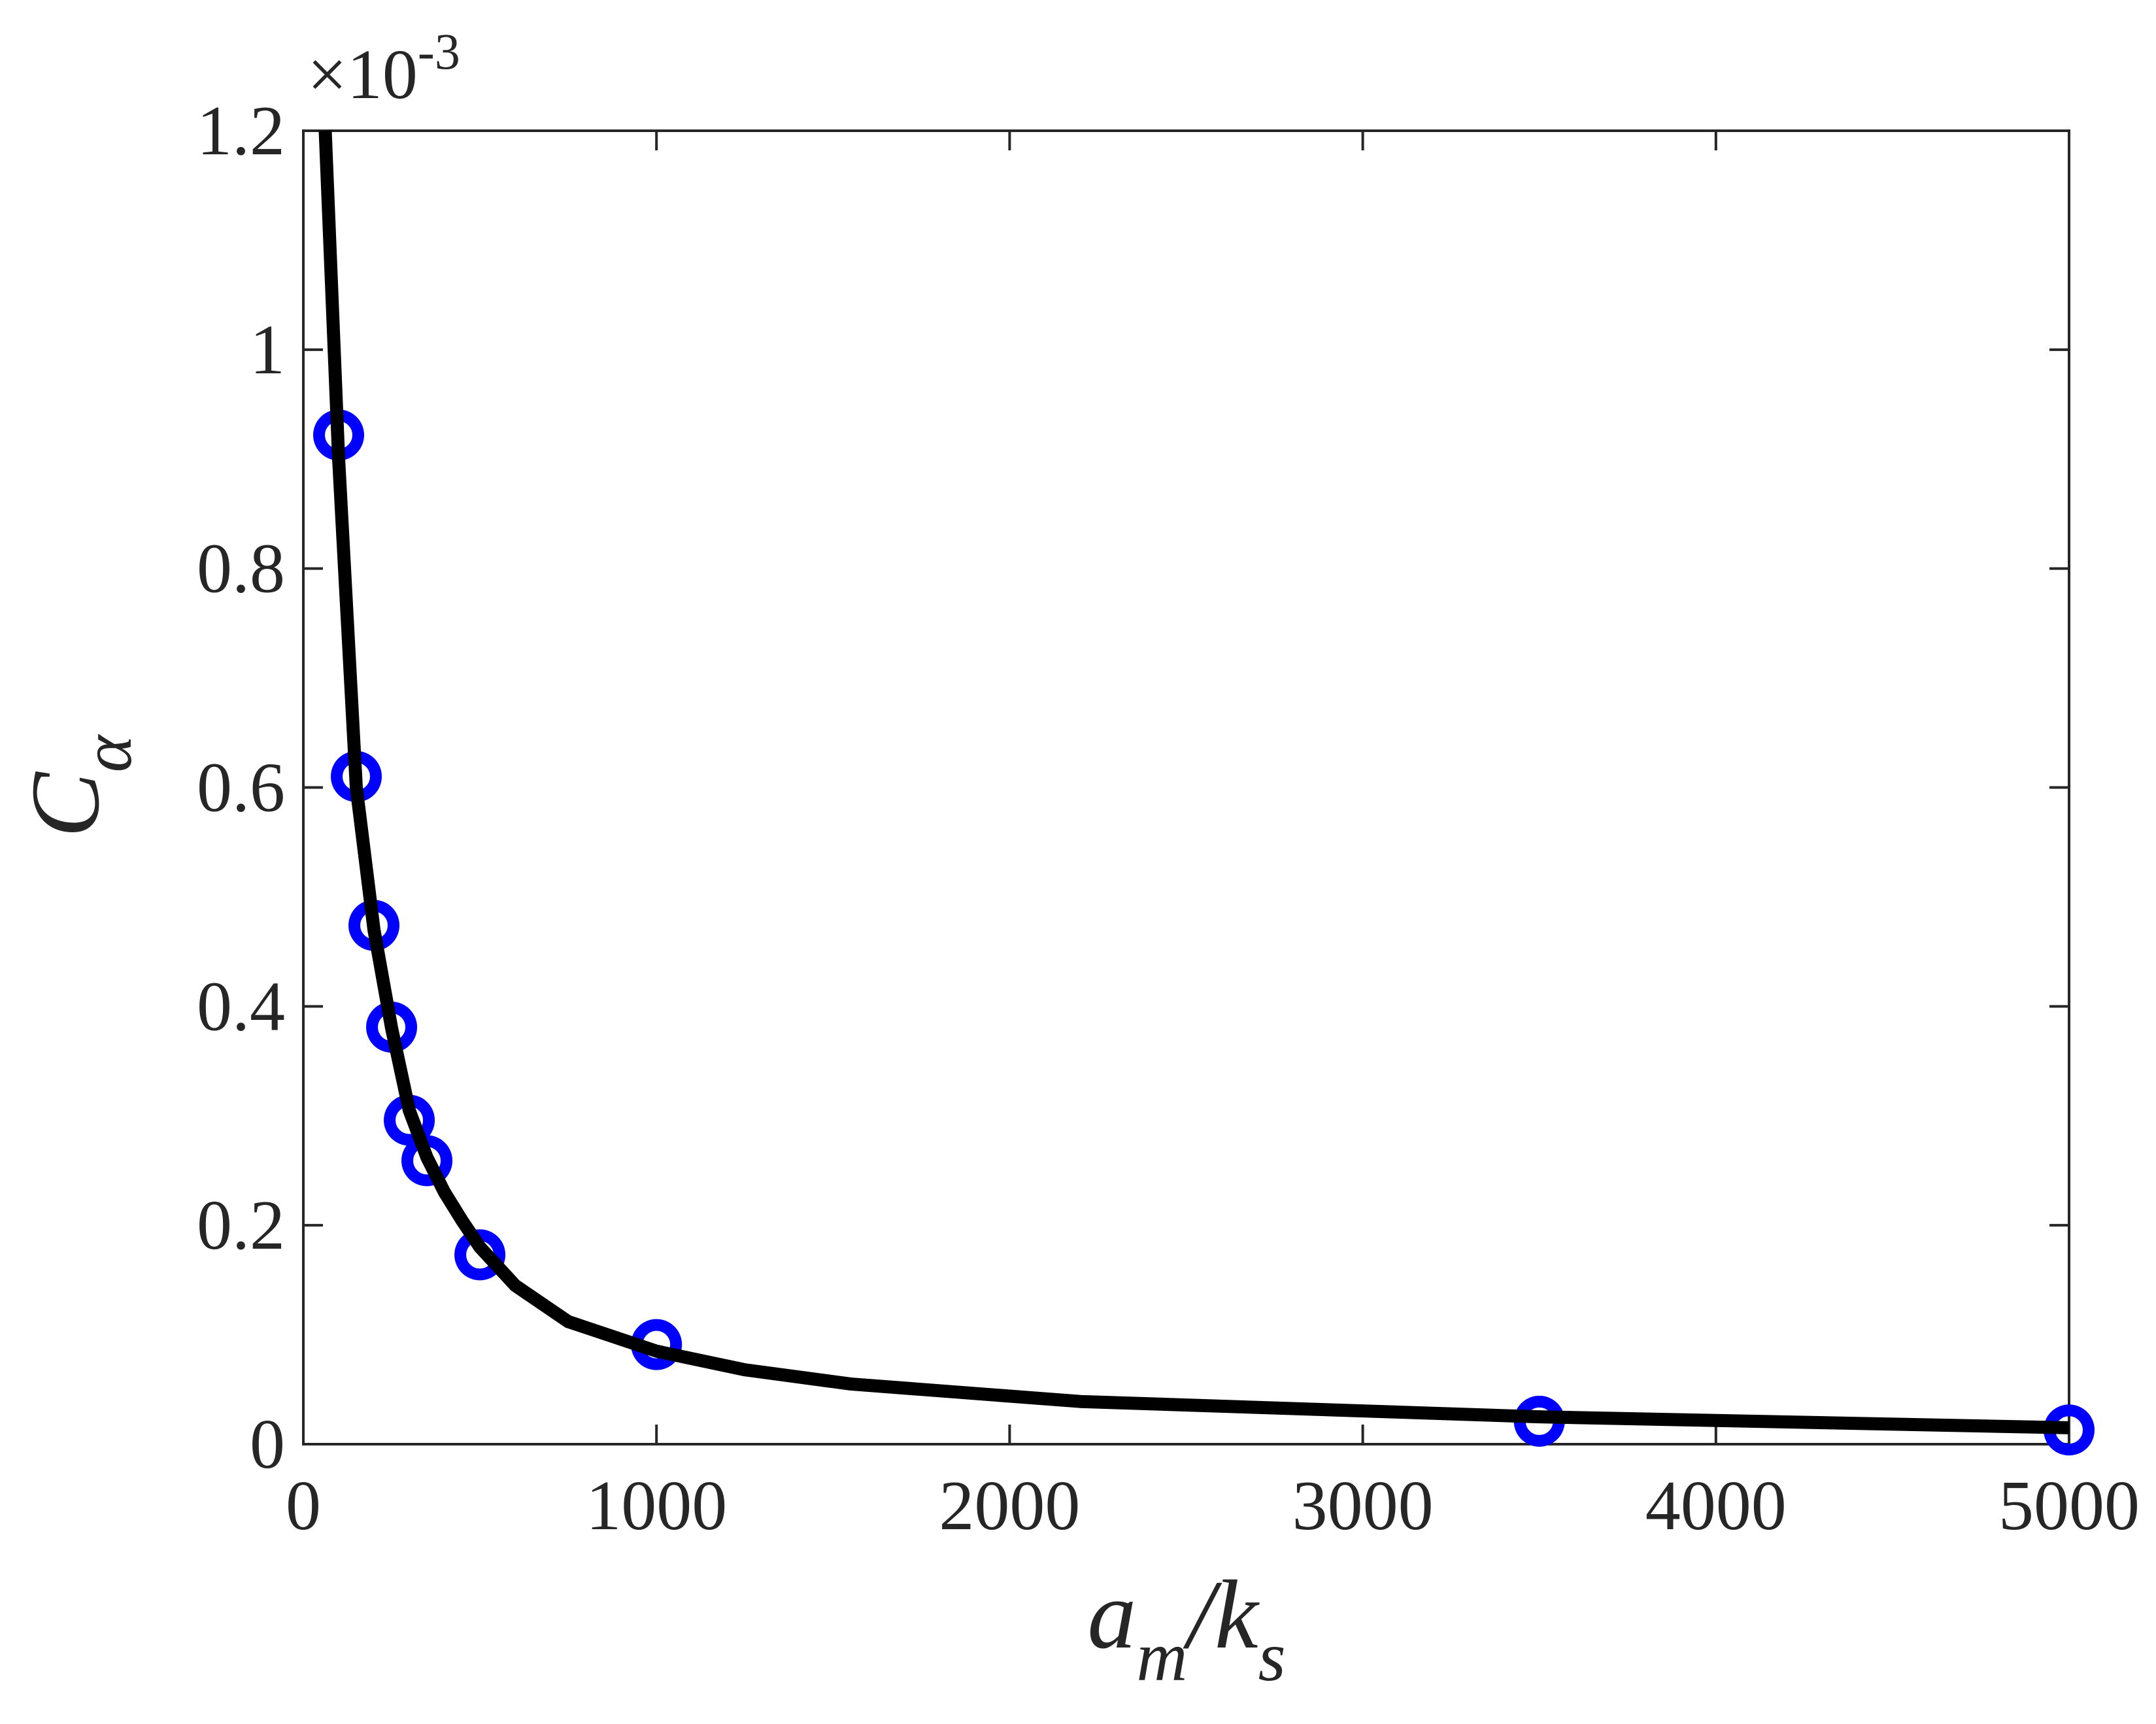  I want to click on y-tick-label: 1.2, so click(241, 131).